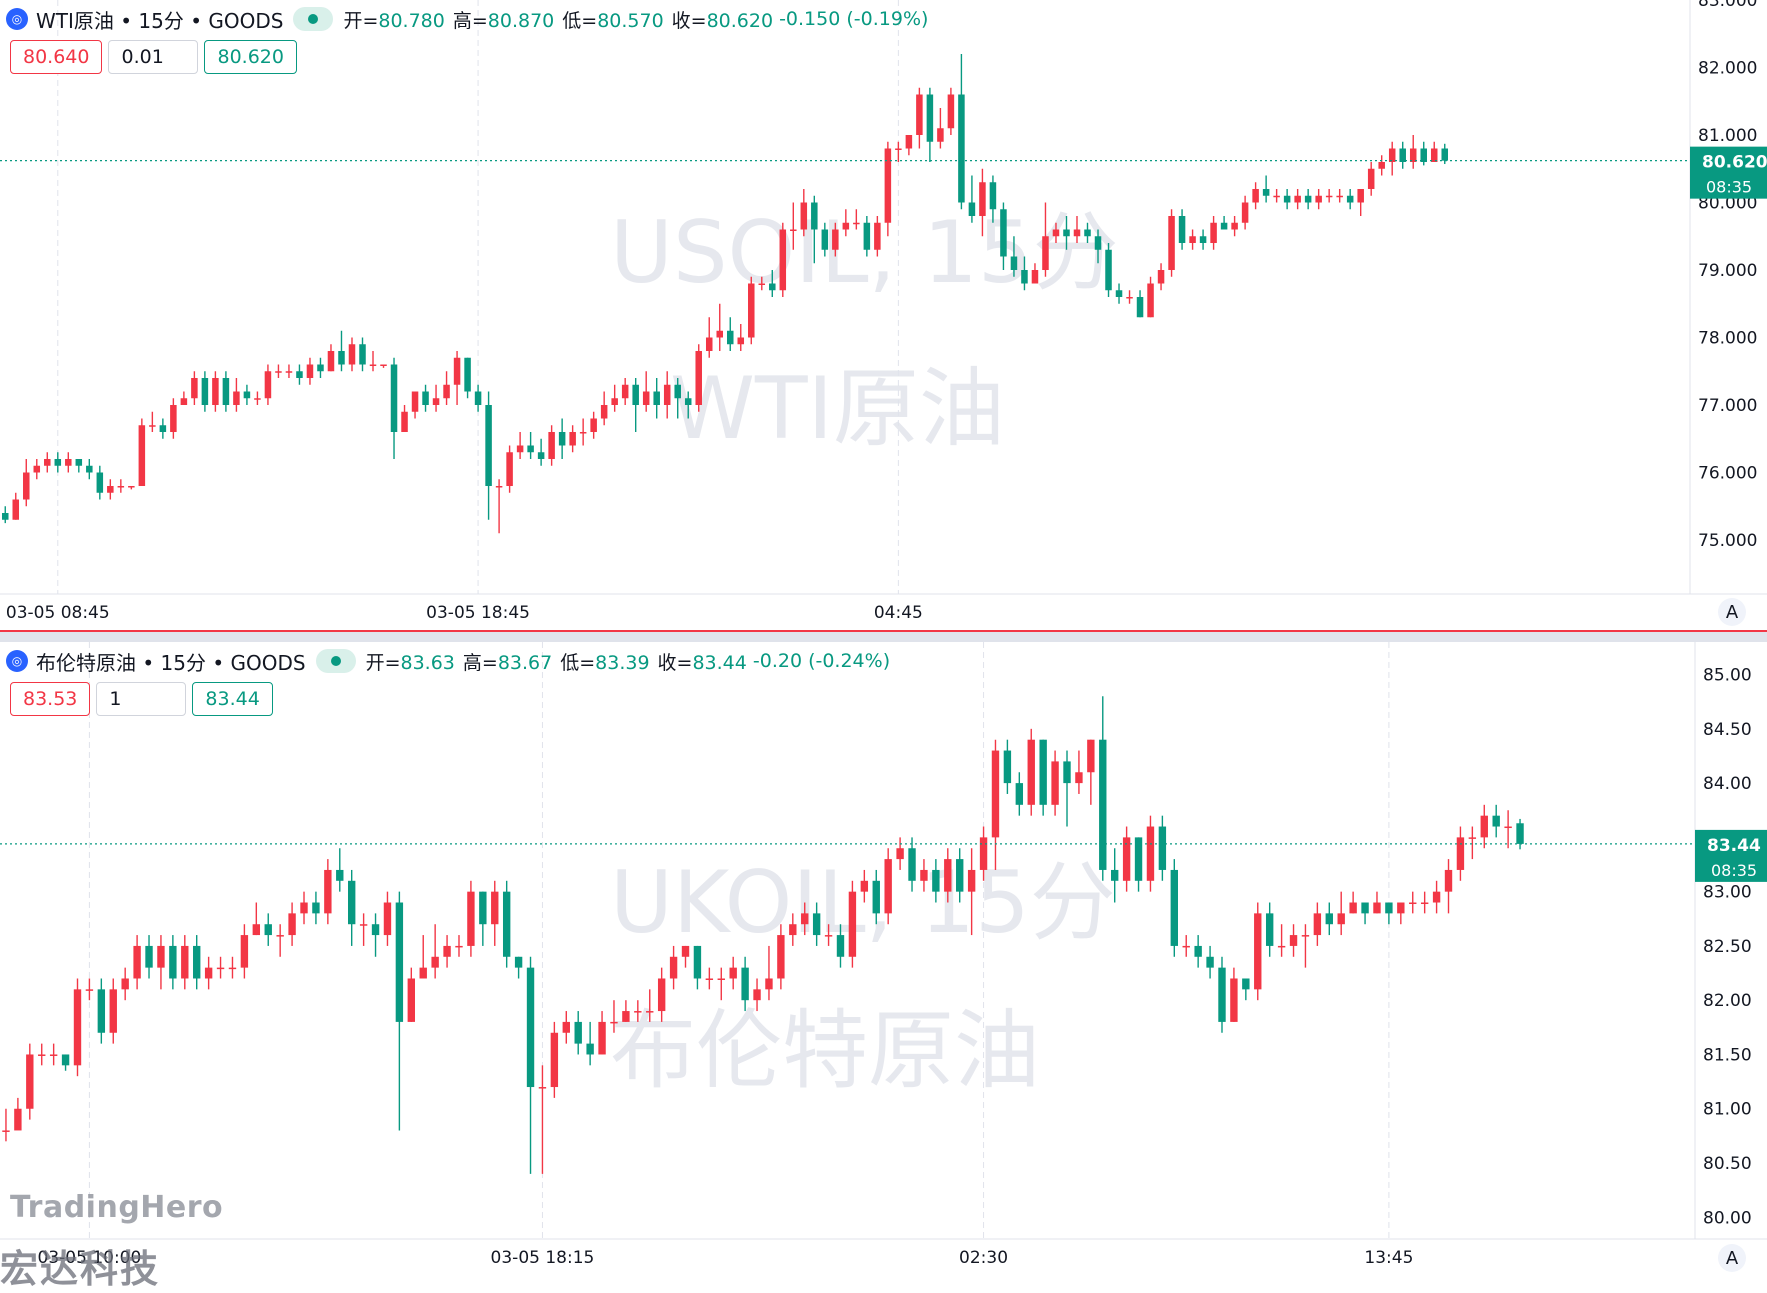 The height and width of the screenshot is (1293, 1767). I want to click on wti-sell-button: 80.640, so click(56, 57).